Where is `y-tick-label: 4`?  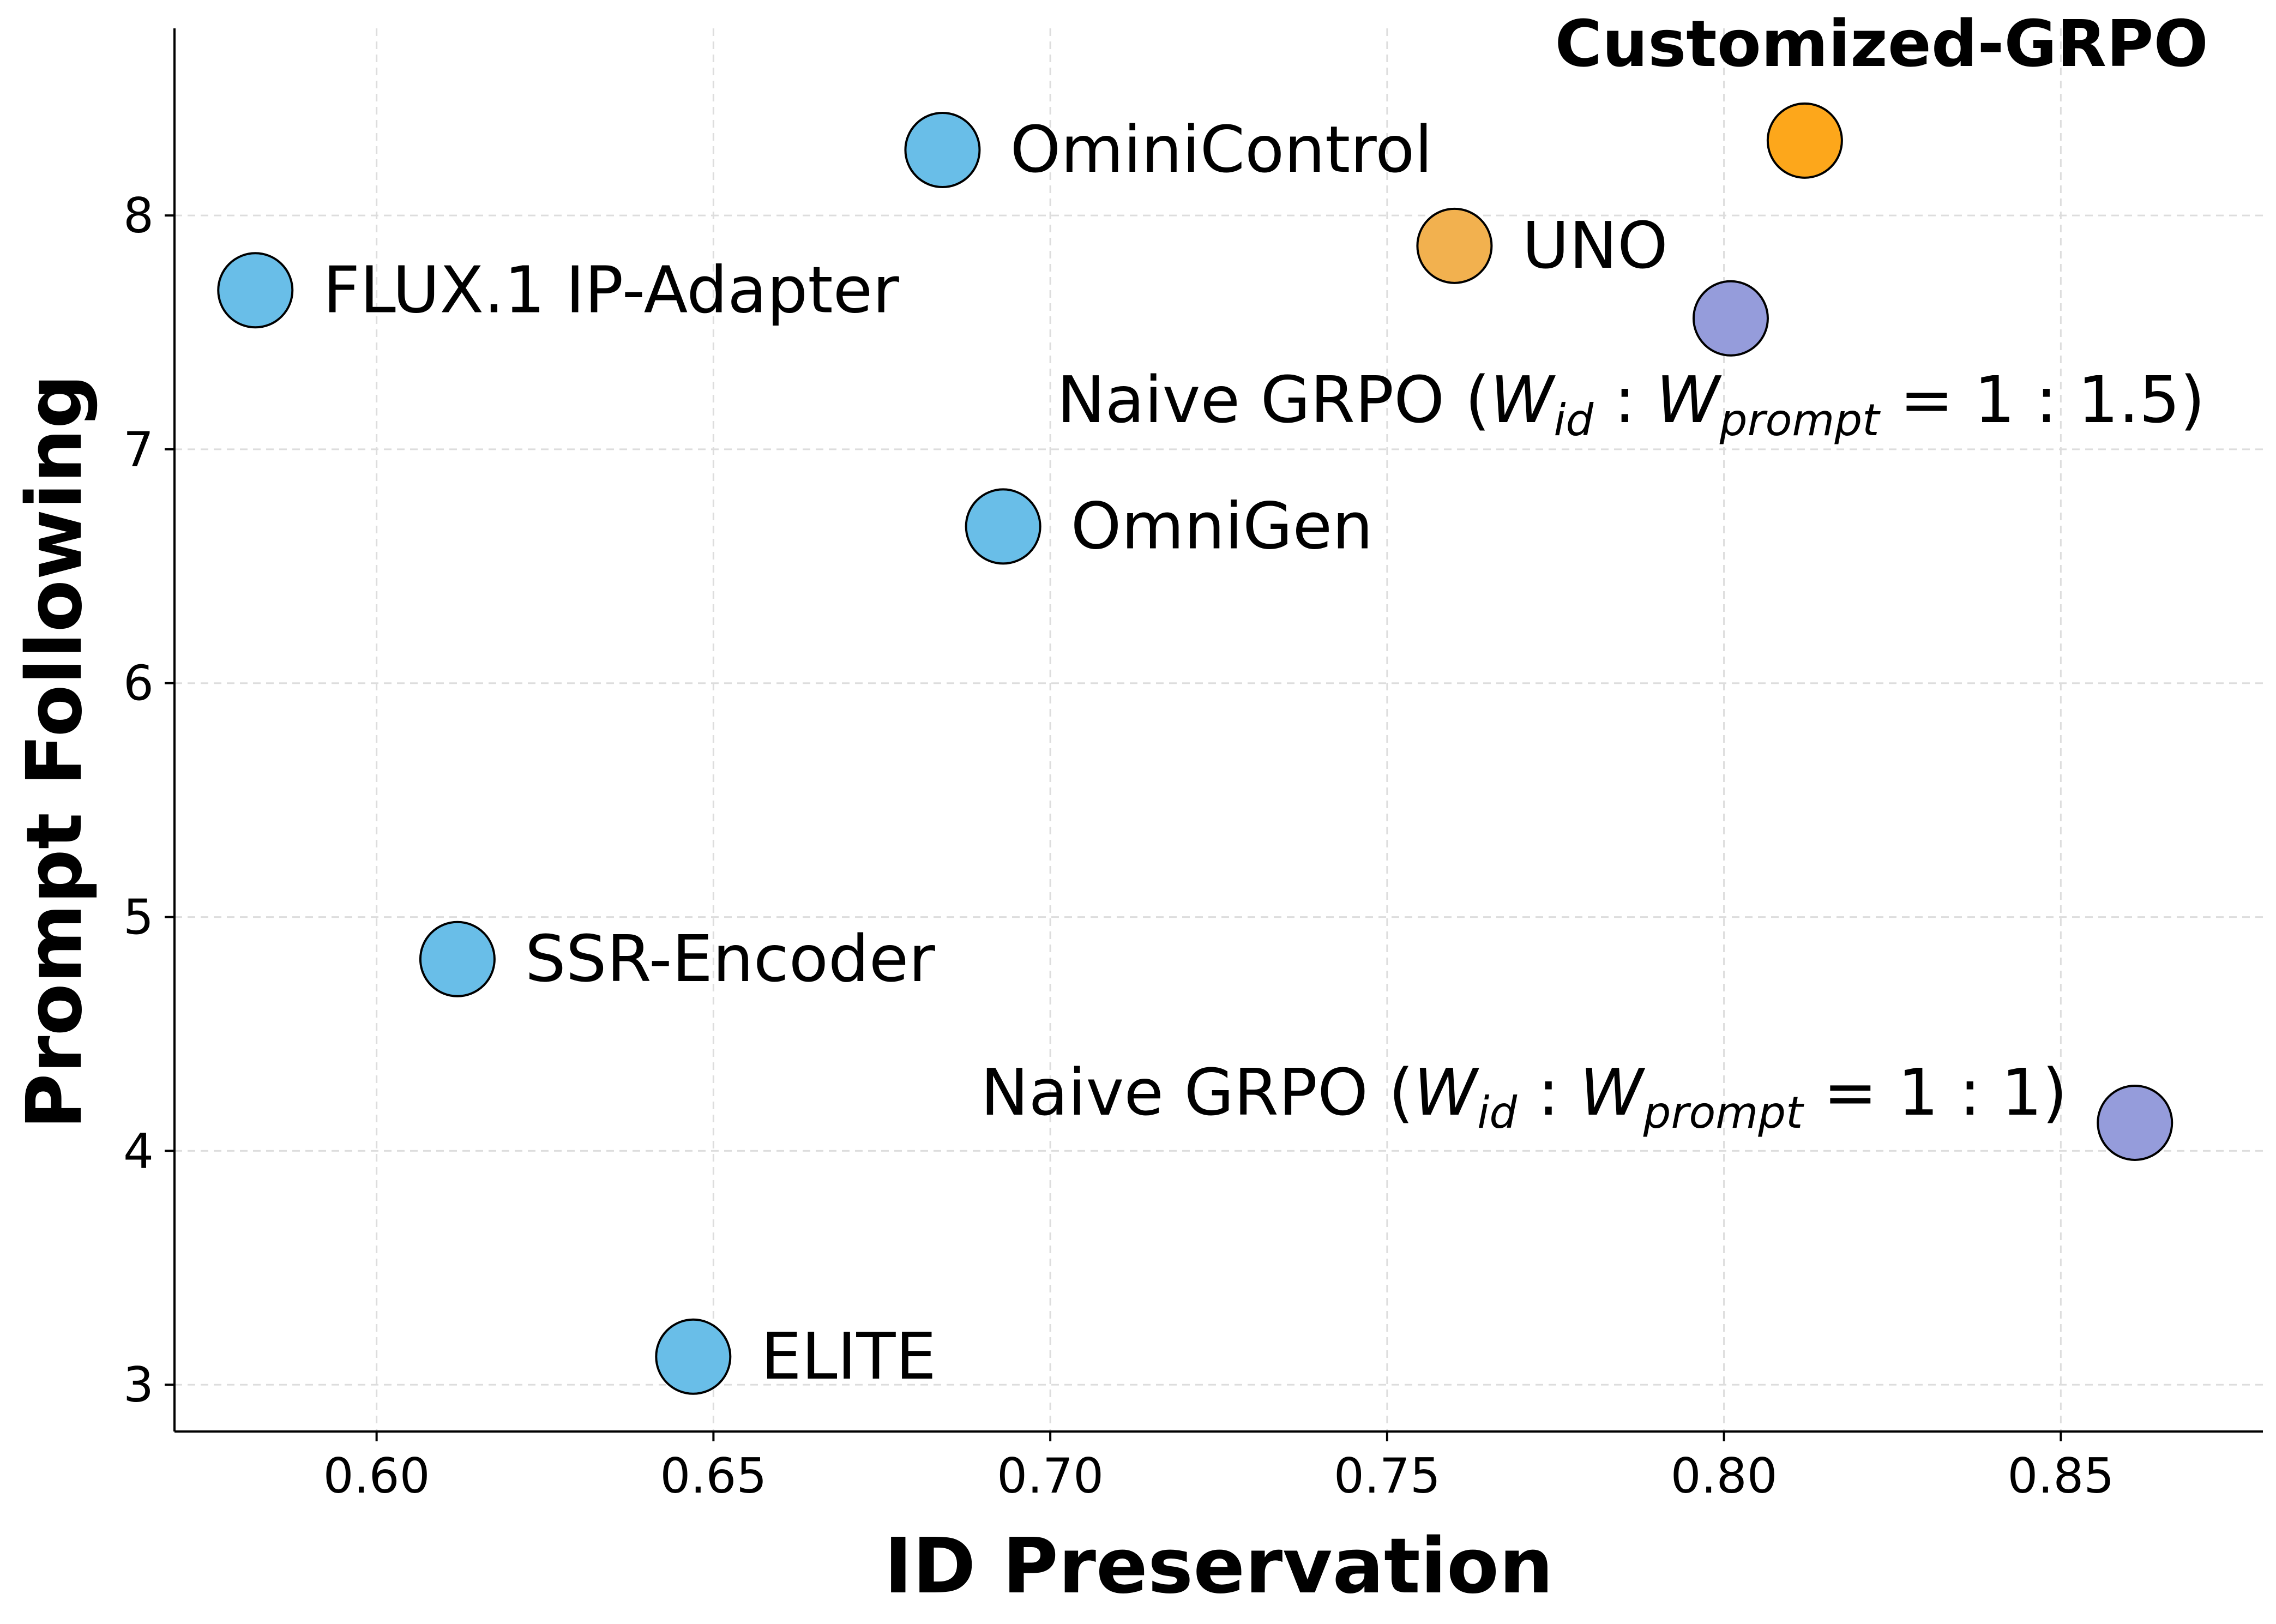 y-tick-label: 4 is located at coordinates (138, 1151).